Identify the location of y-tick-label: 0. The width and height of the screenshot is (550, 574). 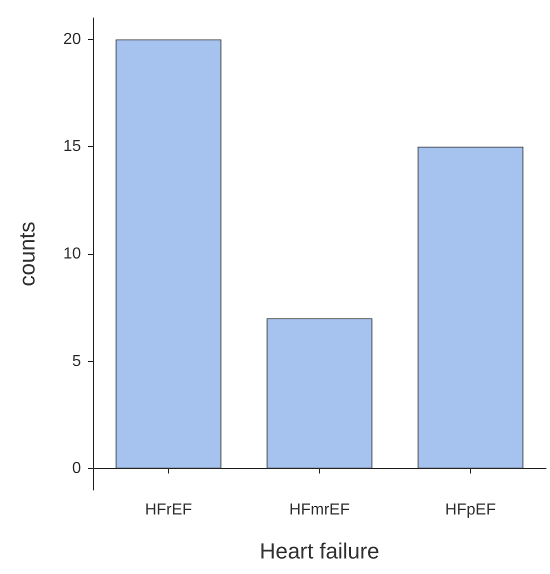
(77, 469).